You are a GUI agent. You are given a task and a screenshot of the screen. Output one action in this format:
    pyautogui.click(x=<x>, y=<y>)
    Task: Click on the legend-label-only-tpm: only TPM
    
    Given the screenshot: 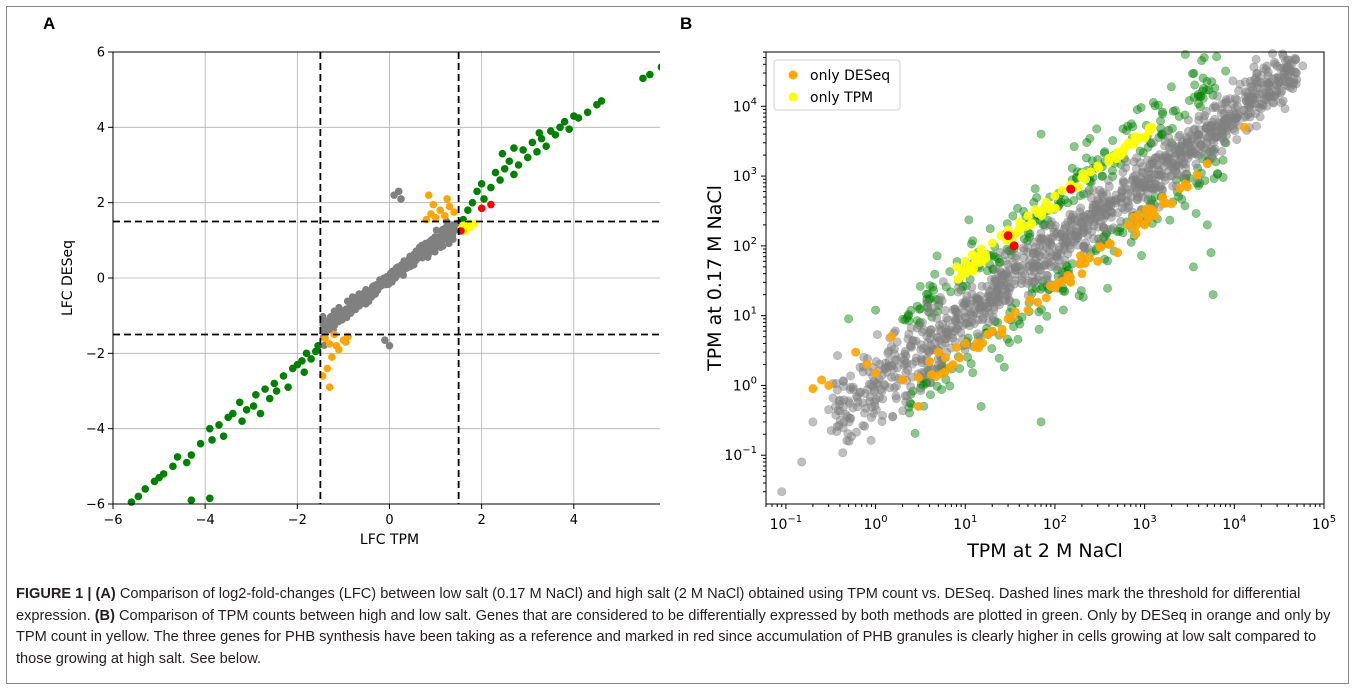 What is the action you would take?
    pyautogui.click(x=841, y=98)
    